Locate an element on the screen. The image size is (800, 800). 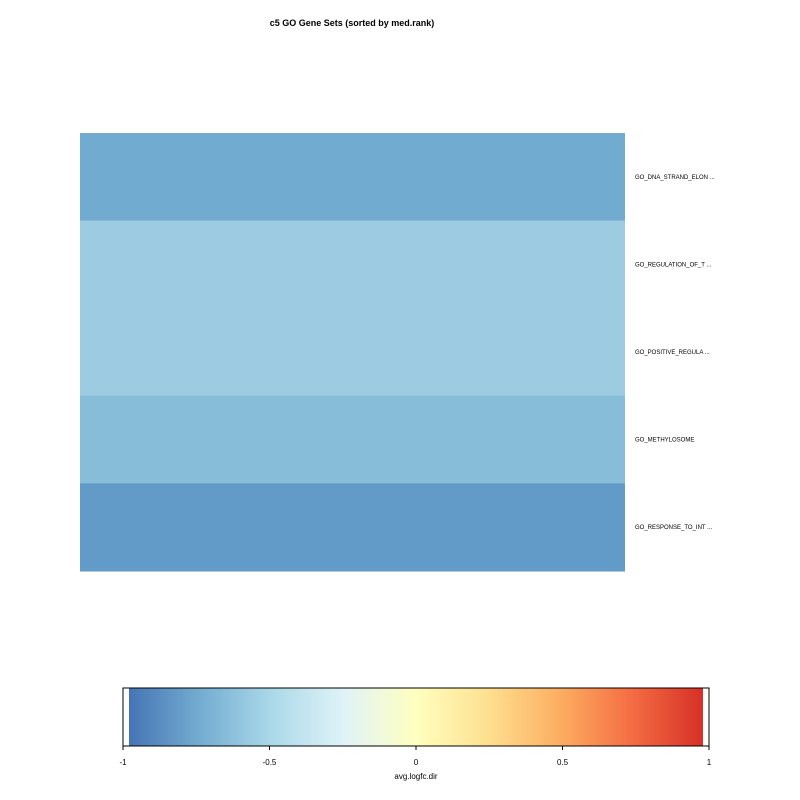
colorbar-tick-label: 0.5 is located at coordinates (563, 762).